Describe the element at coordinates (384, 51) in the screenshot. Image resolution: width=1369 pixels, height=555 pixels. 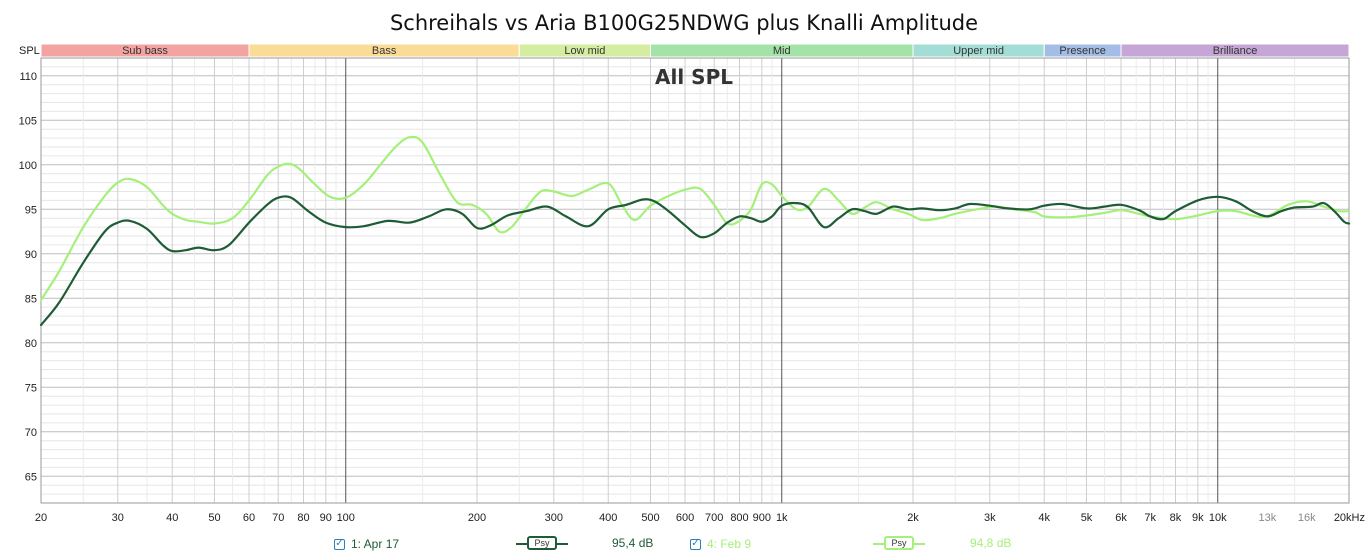
I see `band-label: Bass` at that location.